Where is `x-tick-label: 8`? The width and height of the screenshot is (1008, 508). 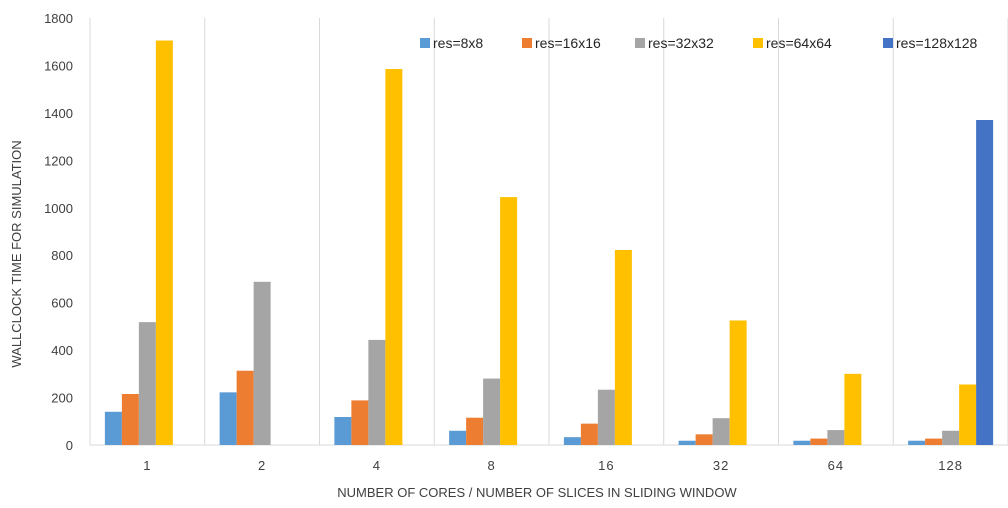
x-tick-label: 8 is located at coordinates (492, 465).